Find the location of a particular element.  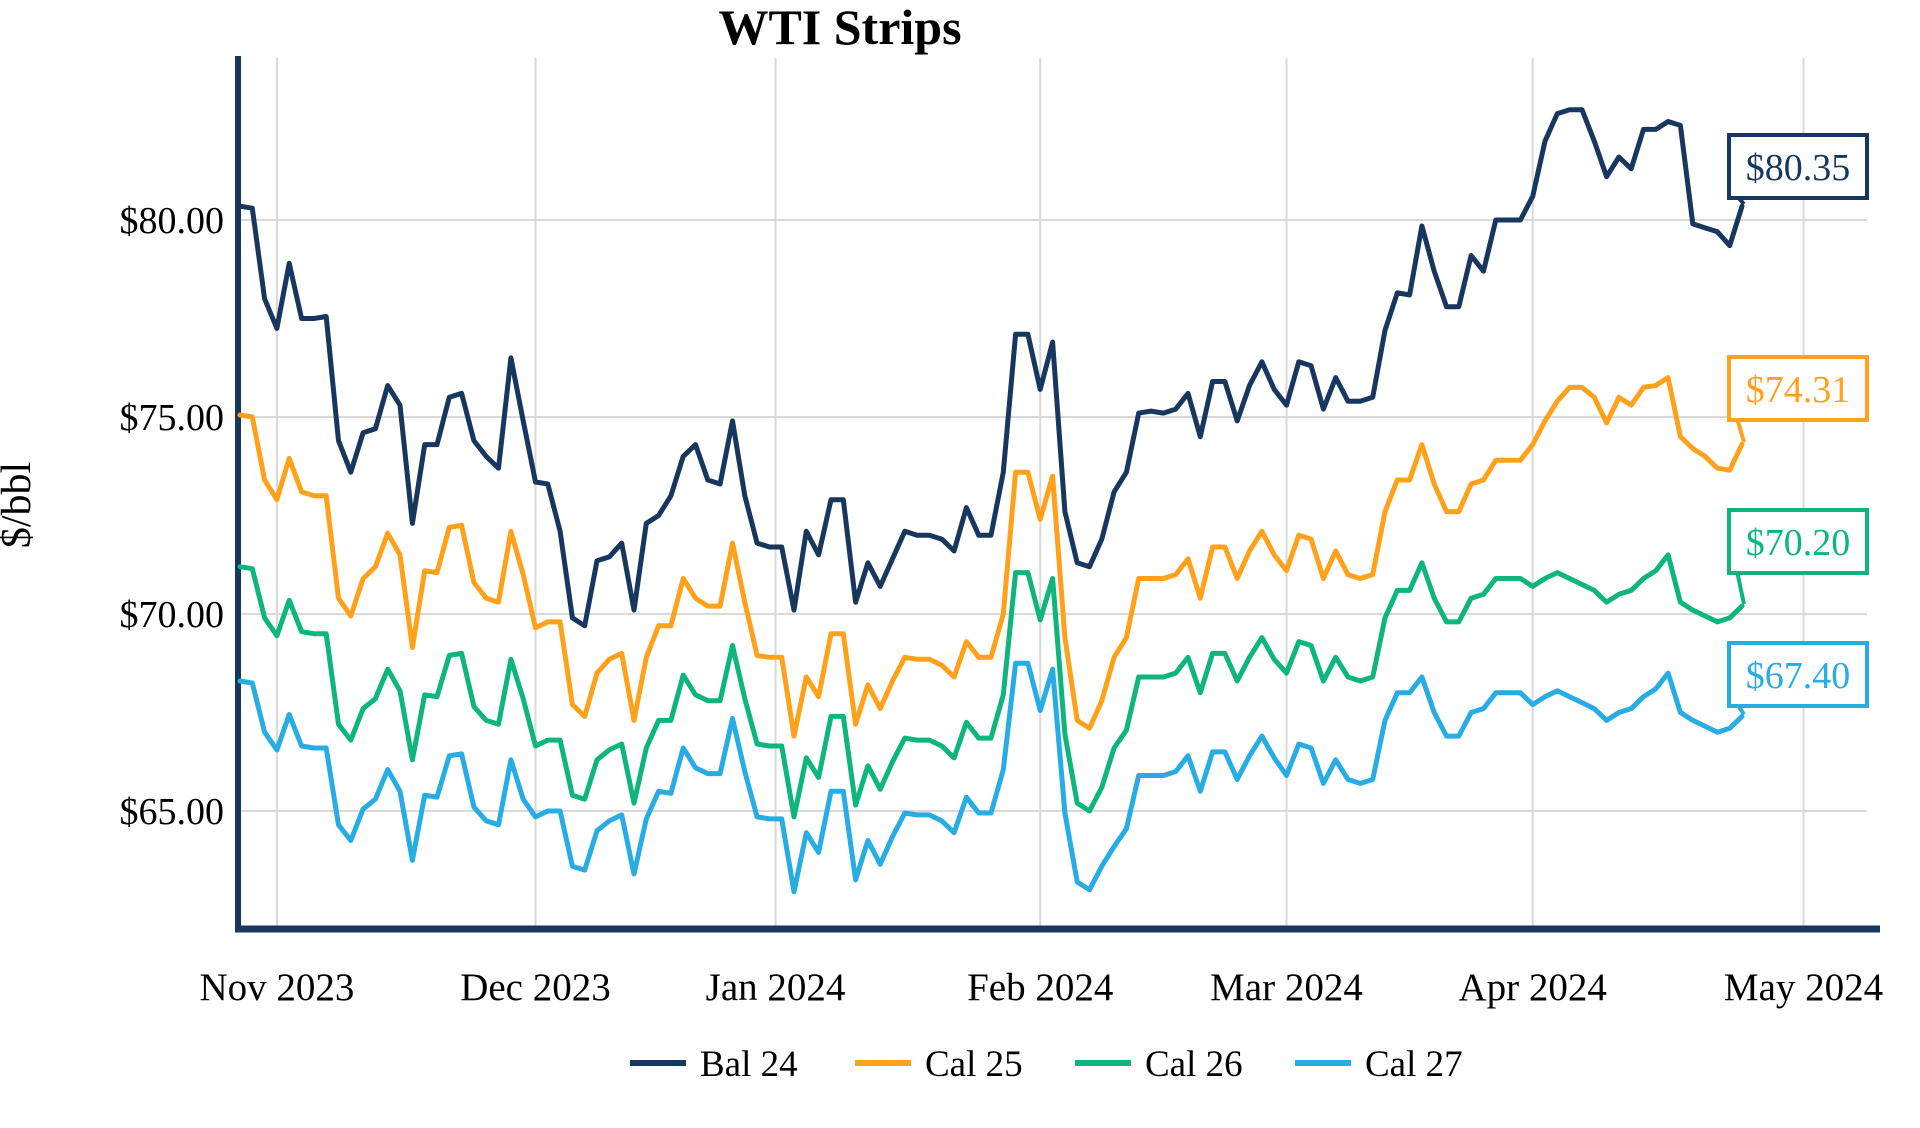

legend: Bal 24 Cal 25 Cal 26 Cal 27 is located at coordinates (1046, 1064).